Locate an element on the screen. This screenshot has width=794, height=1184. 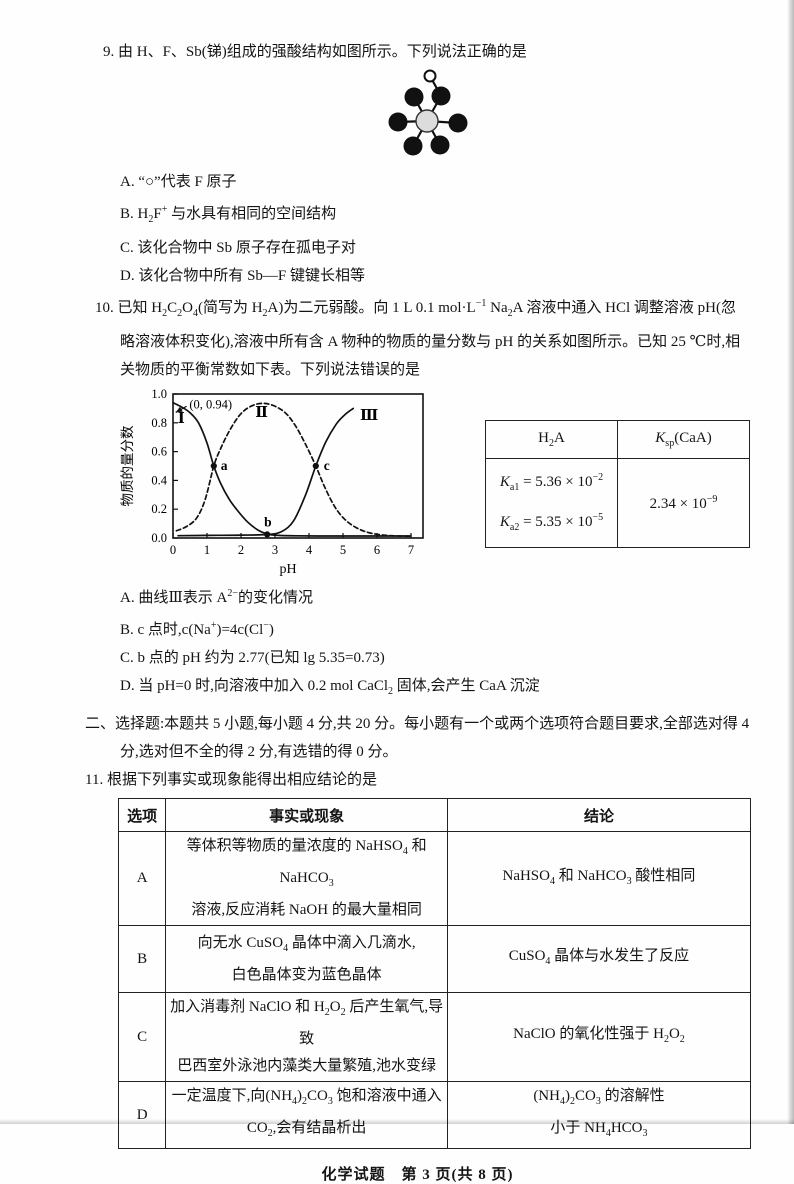
header-fact: 事实或现象 is located at coordinates (306, 815).